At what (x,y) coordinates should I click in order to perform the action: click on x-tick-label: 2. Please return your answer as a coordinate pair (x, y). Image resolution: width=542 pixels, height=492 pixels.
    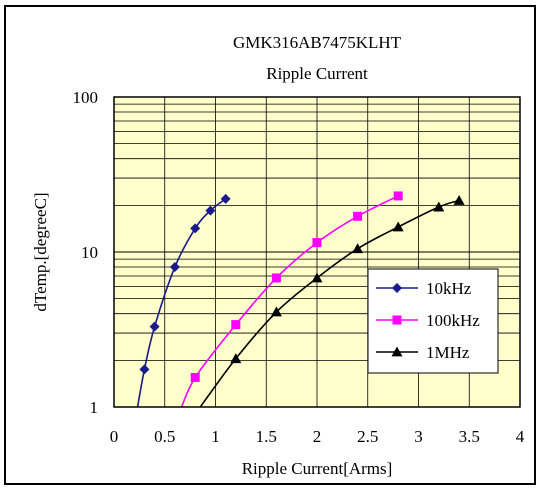
    Looking at the image, I should click on (317, 436).